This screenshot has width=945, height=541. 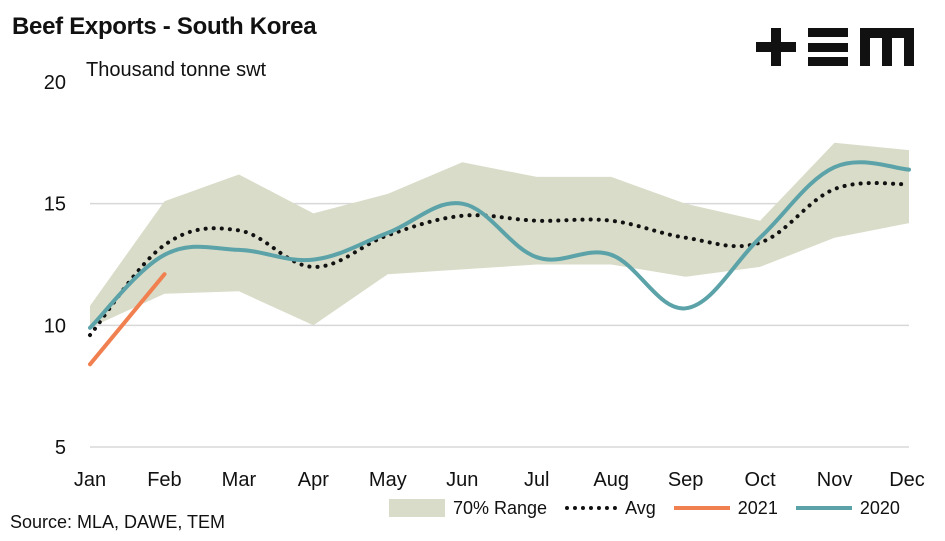 What do you see at coordinates (701, 508) in the screenshot?
I see `legend-swatch-2021` at bounding box center [701, 508].